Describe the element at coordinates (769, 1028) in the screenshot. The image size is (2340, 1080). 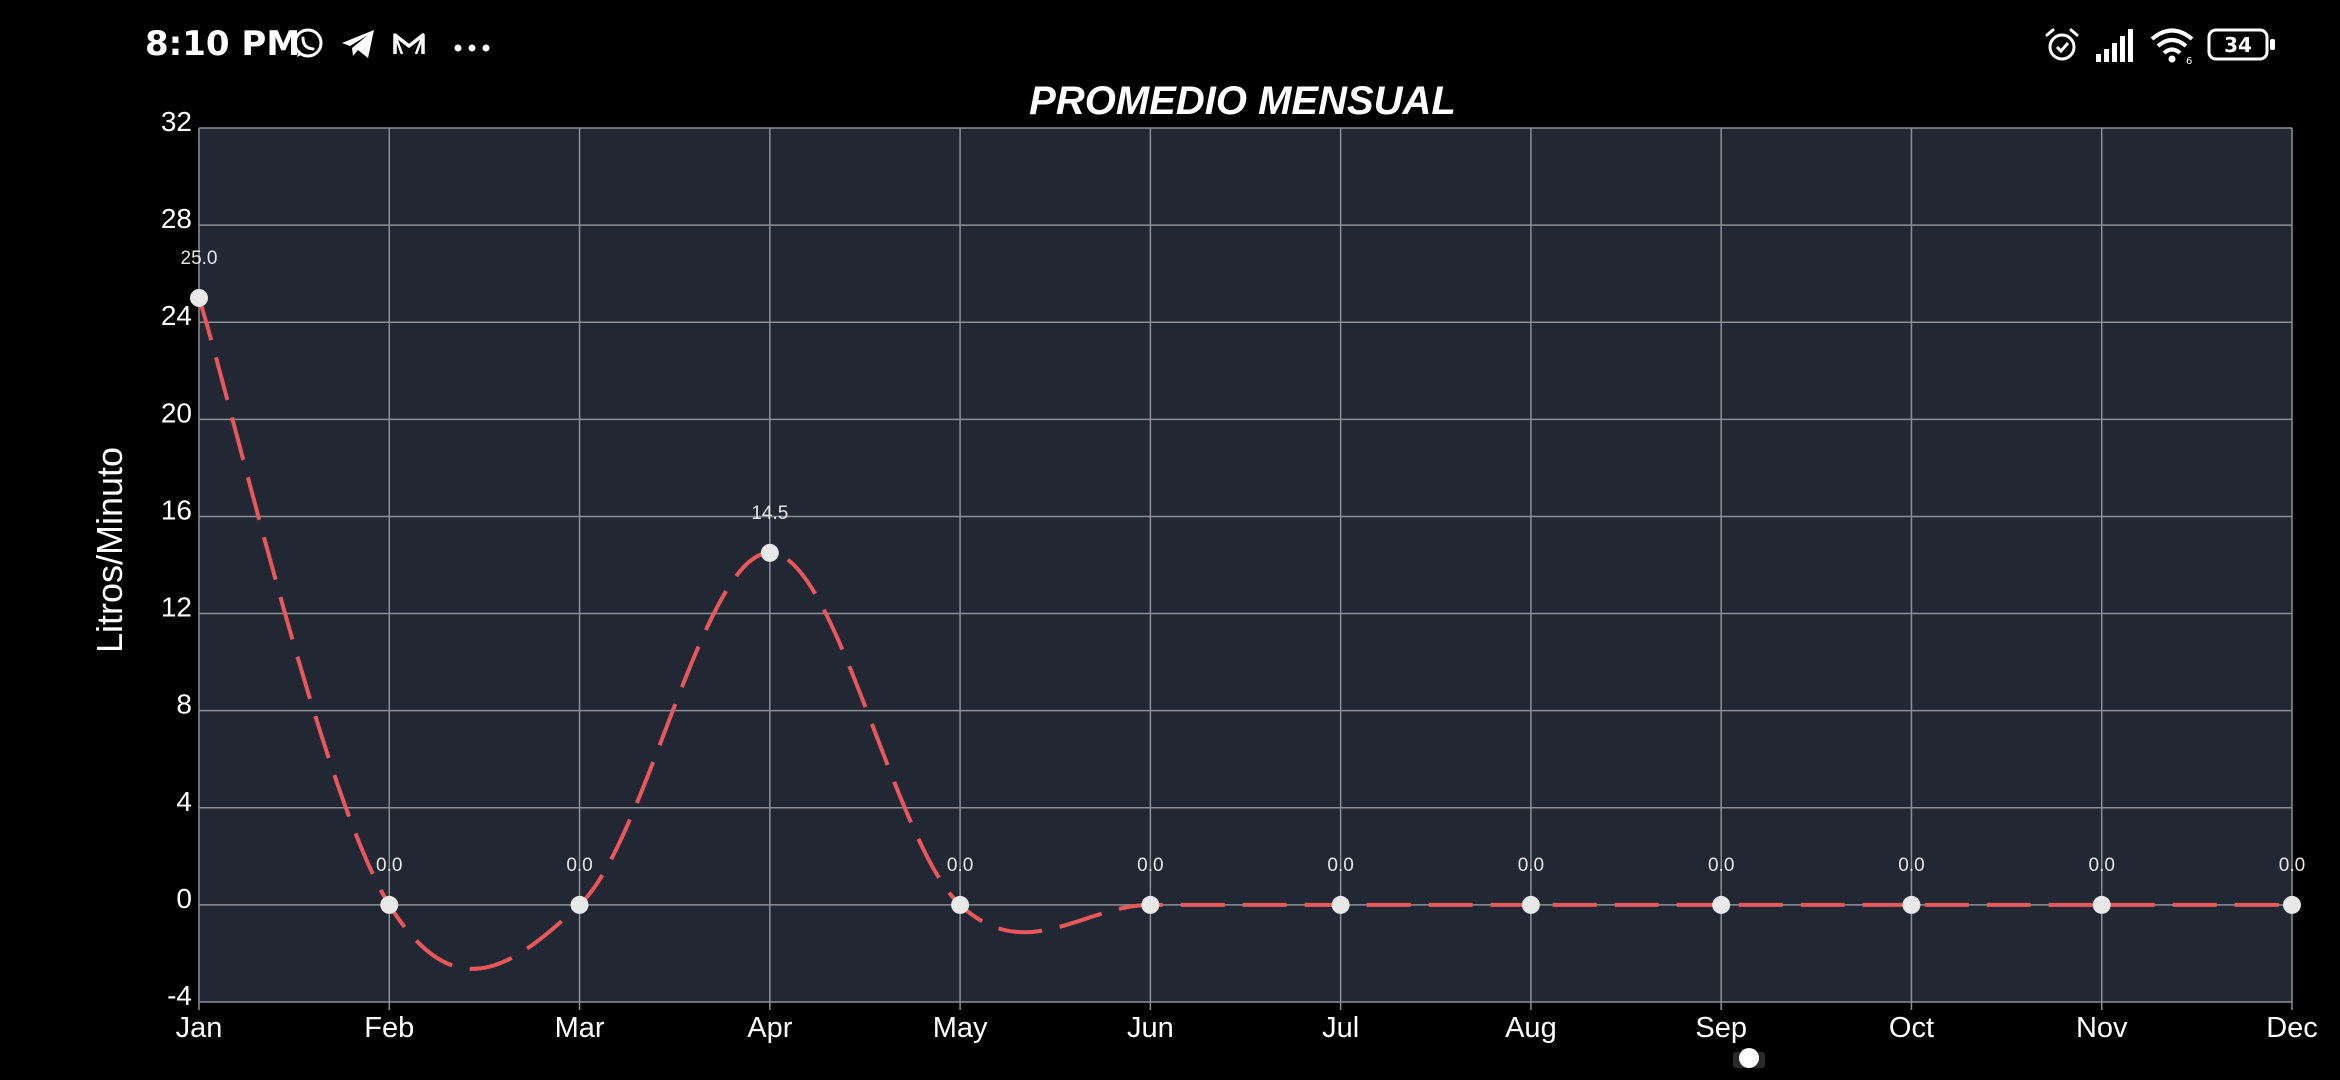
I see `x-tick-label: Apr` at that location.